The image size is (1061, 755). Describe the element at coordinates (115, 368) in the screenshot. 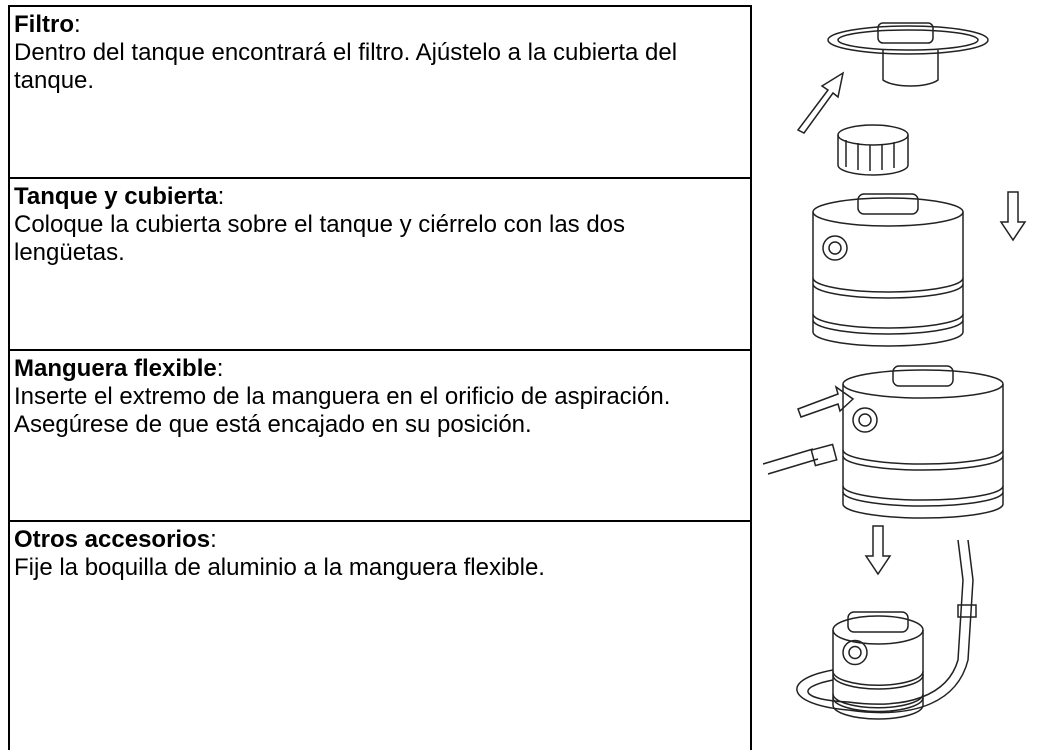

I see `row-title: Manguera flexible` at that location.